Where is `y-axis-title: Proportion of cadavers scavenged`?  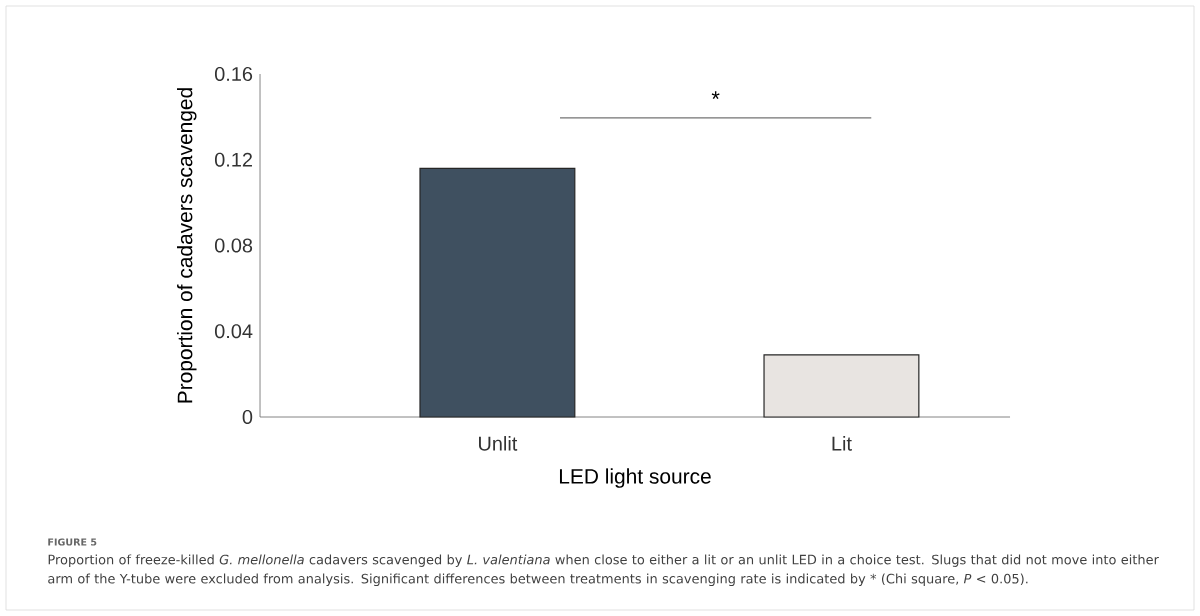
y-axis-title: Proportion of cadavers scavenged is located at coordinates (187, 245).